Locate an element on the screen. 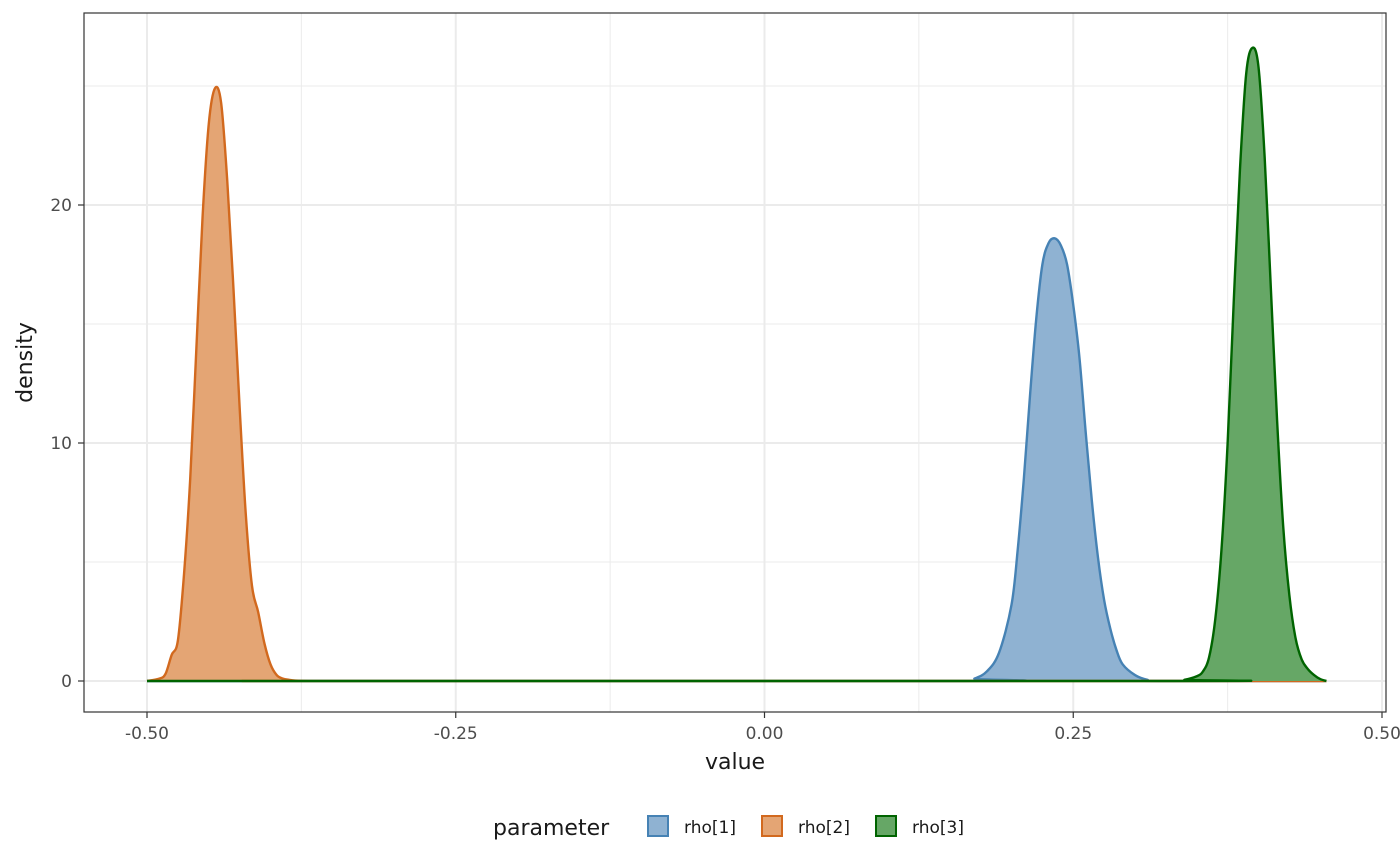  x-tick-label: 0.00 is located at coordinates (765, 734).